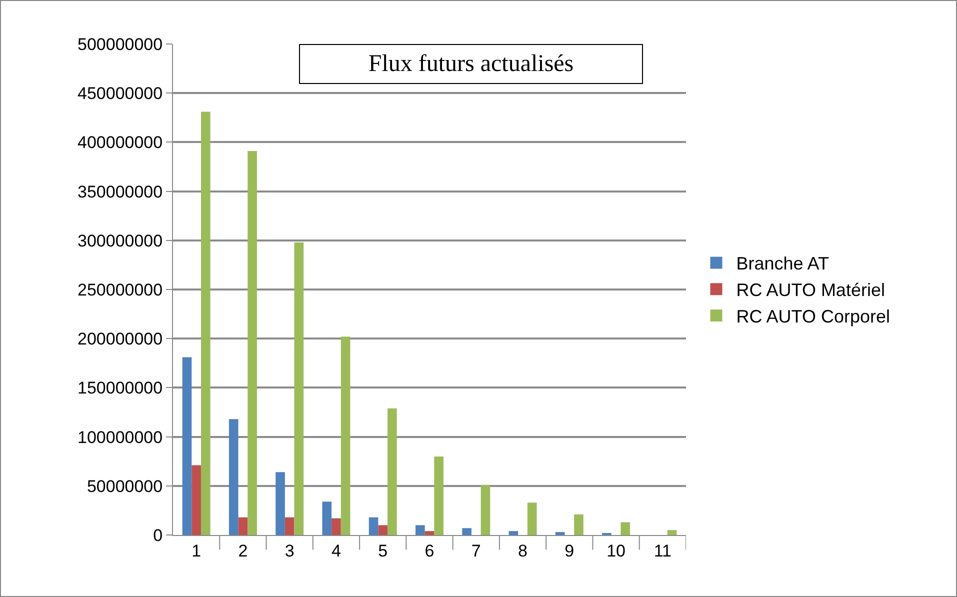 The width and height of the screenshot is (957, 597). I want to click on x-tick-label: 7, so click(476, 550).